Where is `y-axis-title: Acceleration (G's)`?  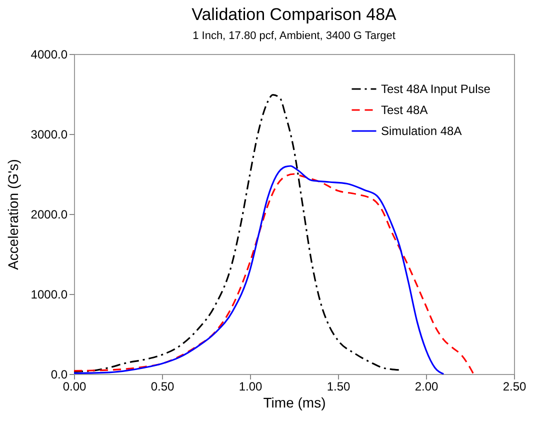
y-axis-title: Acceleration (G's) is located at coordinates (12, 214).